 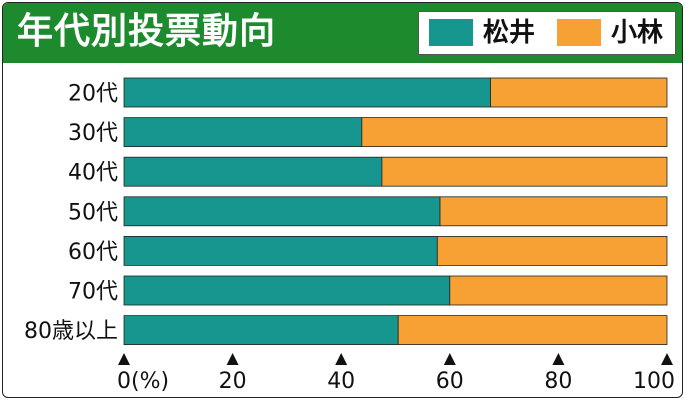 I want to click on category-label-6: 80歳以上, so click(x=71, y=331).